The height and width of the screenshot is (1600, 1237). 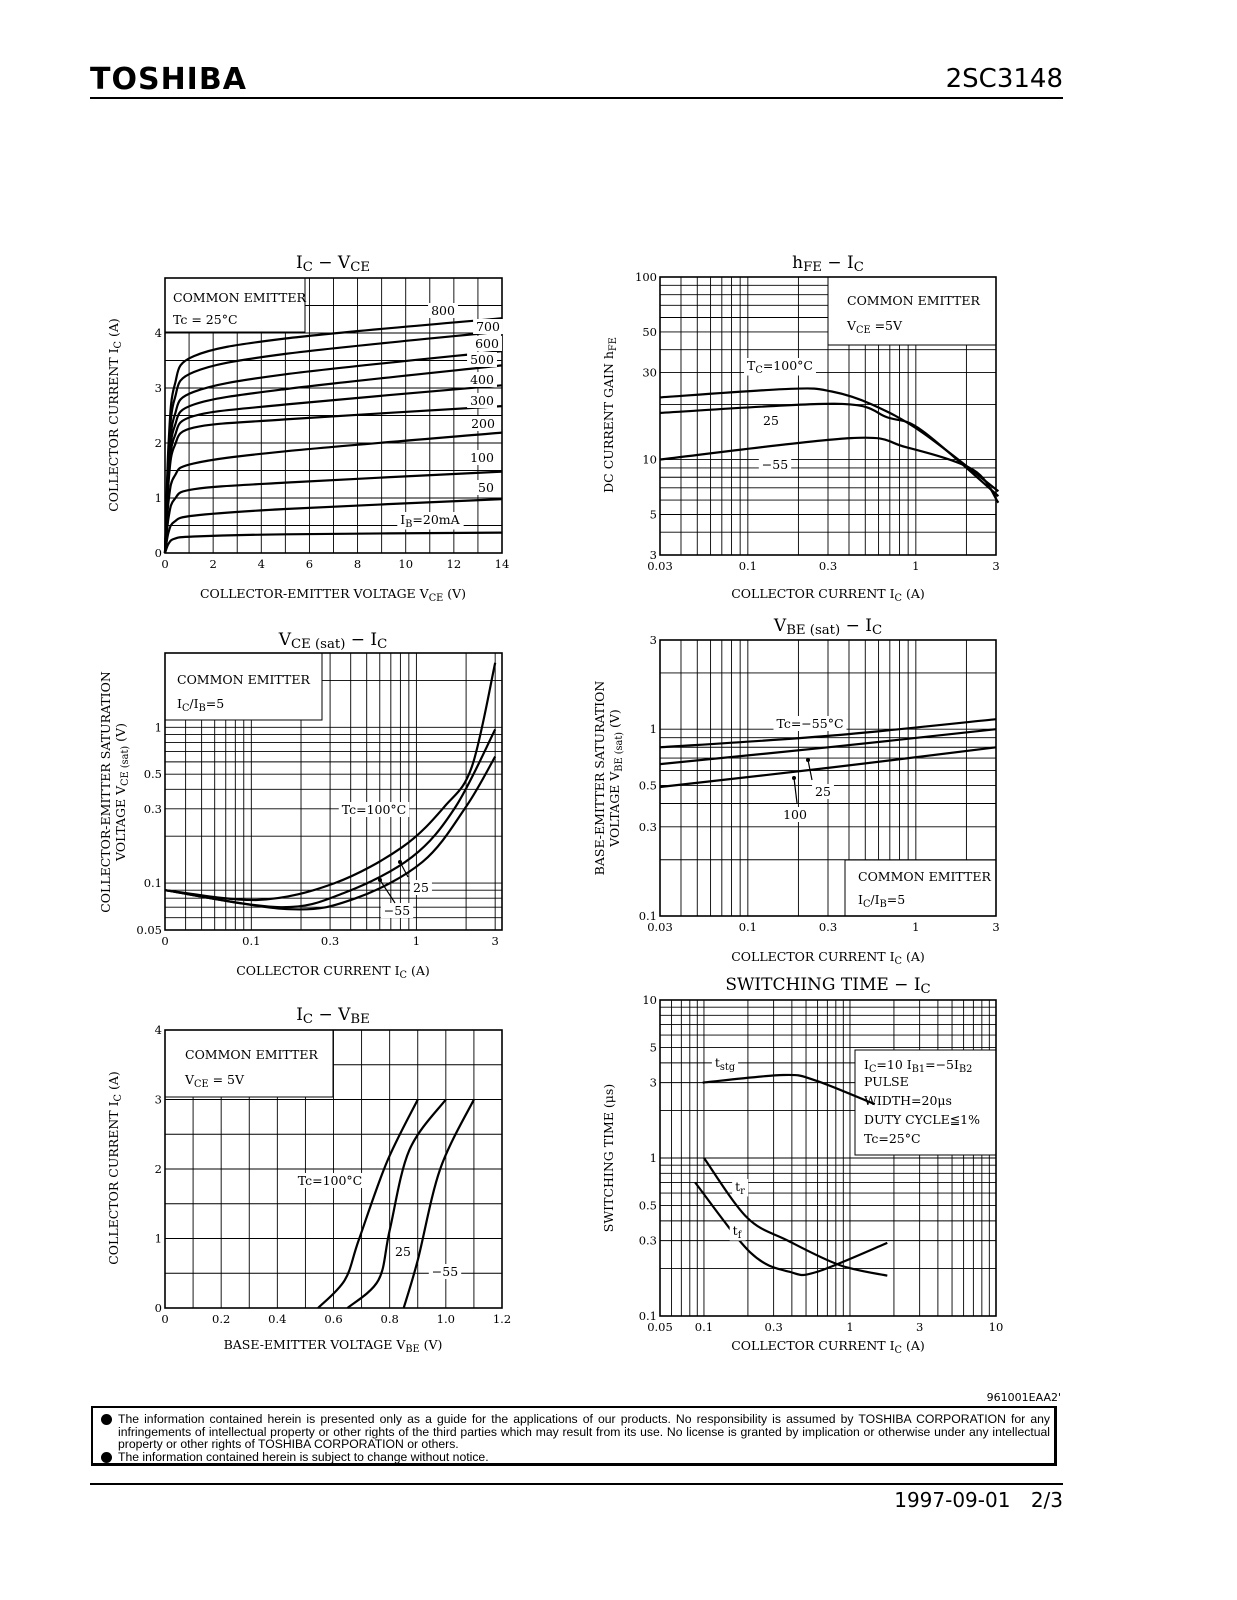 I want to click on y-axis-label: DC CURRENT GAIN hFE, so click(x=610, y=415).